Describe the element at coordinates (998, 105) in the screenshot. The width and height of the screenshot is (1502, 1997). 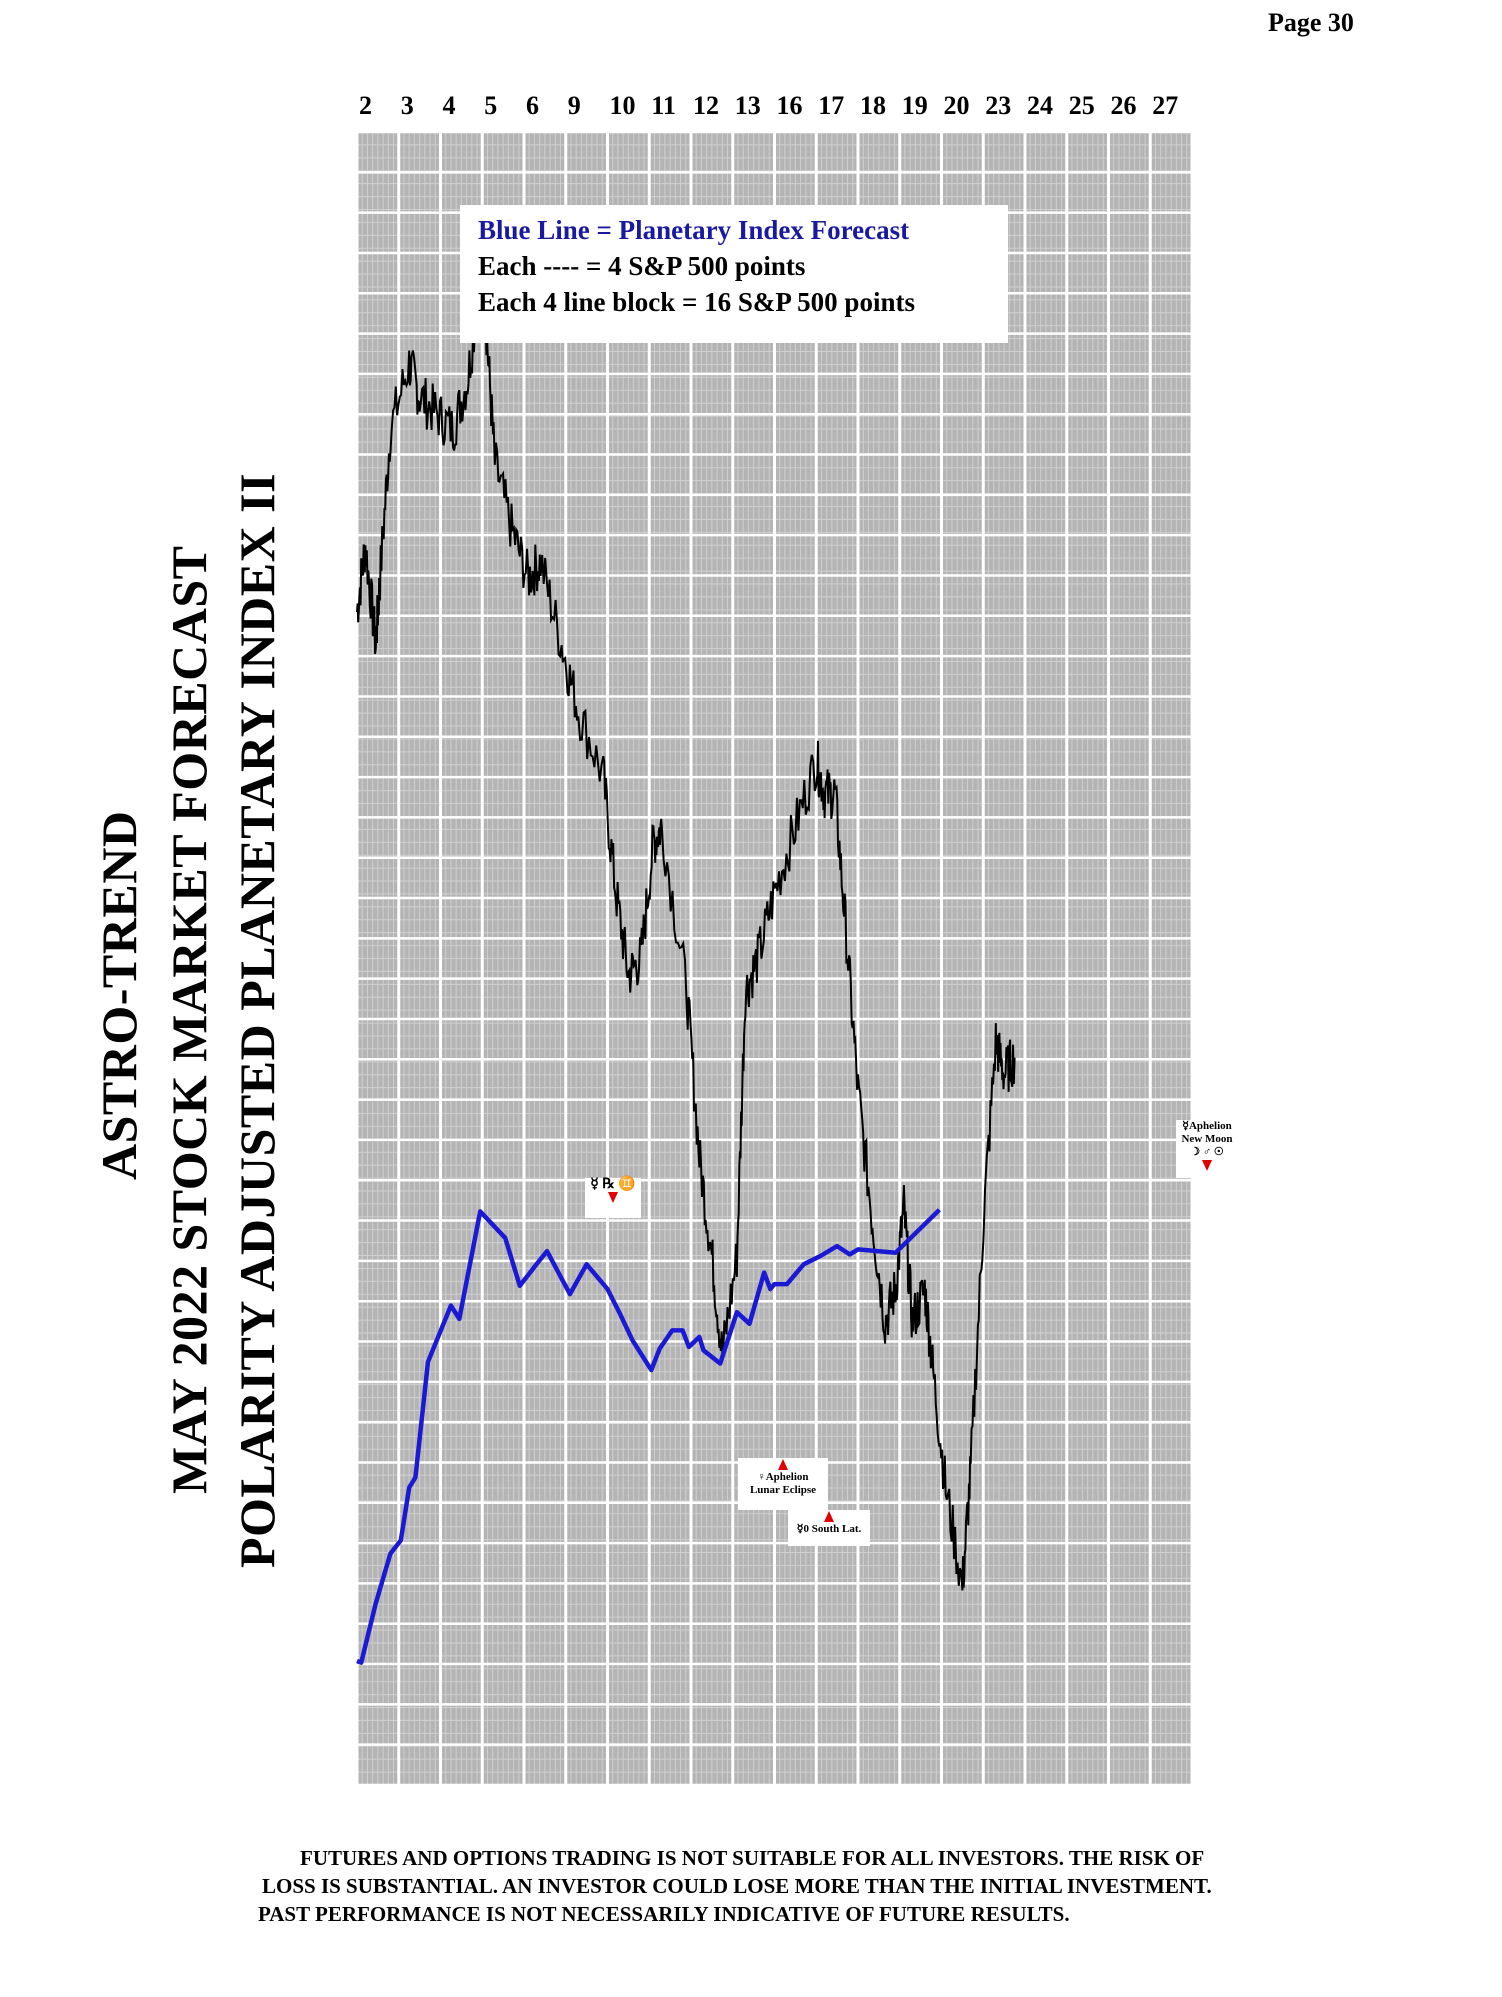
I see `x-tick-label: 23` at that location.